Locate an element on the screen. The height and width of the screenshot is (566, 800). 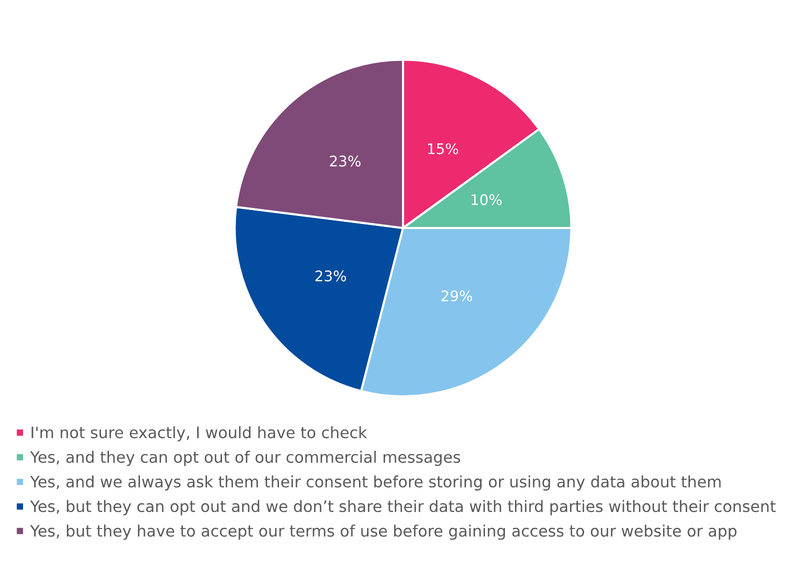
legend-label: Yes, but they have to accept our terms of use before gaining access to our website or app is located at coordinates (383, 532).